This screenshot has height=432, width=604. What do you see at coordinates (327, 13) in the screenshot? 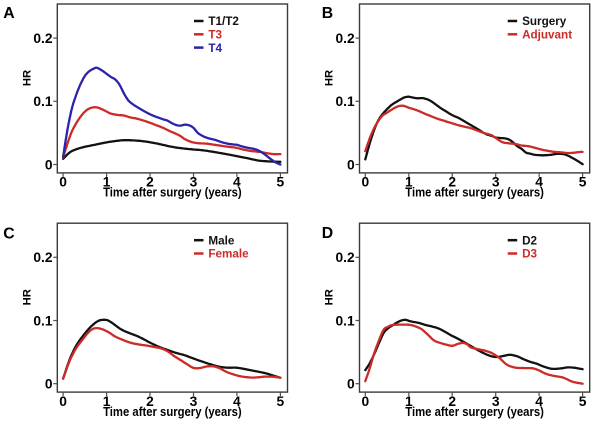
I see `svg-text: B` at bounding box center [327, 13].